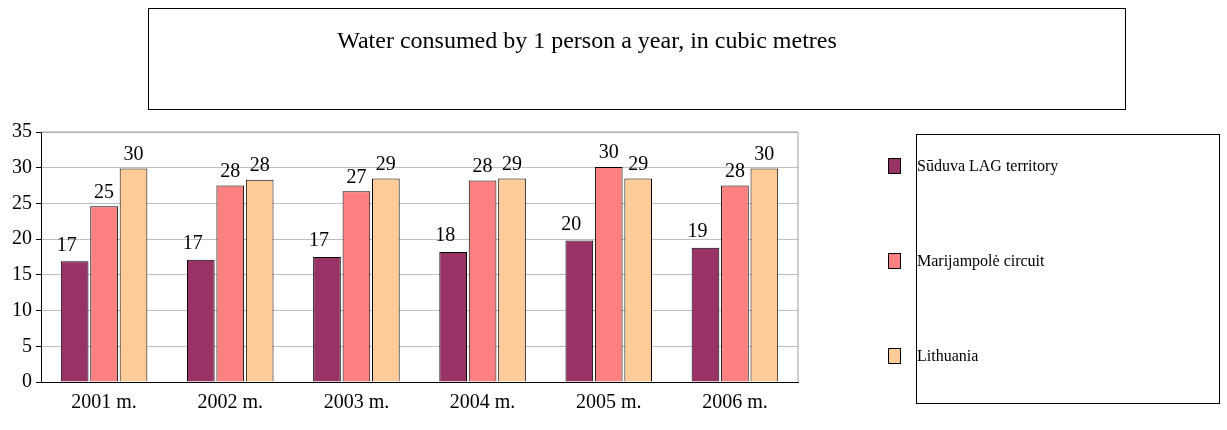  What do you see at coordinates (571, 222) in the screenshot?
I see `data-label: 20` at bounding box center [571, 222].